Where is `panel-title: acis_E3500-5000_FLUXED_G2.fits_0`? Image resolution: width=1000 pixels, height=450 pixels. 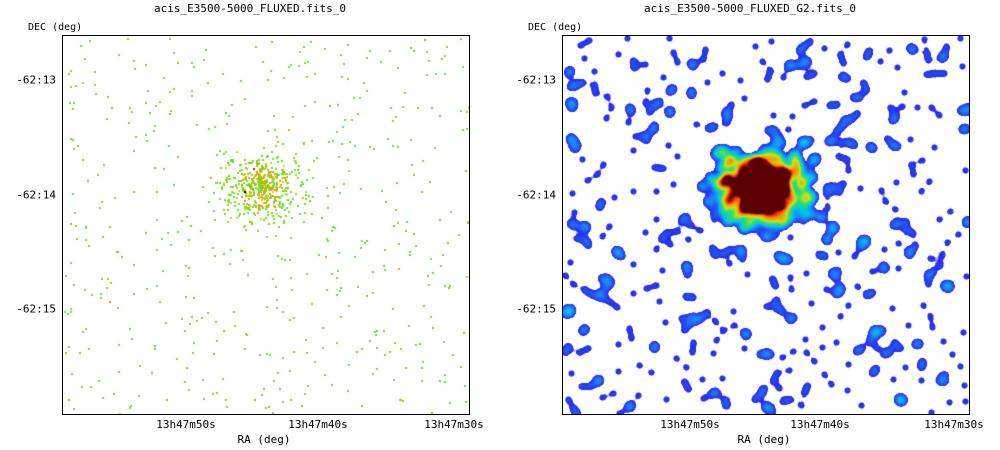 panel-title: acis_E3500-5000_FLUXED_G2.fits_0 is located at coordinates (750, 8).